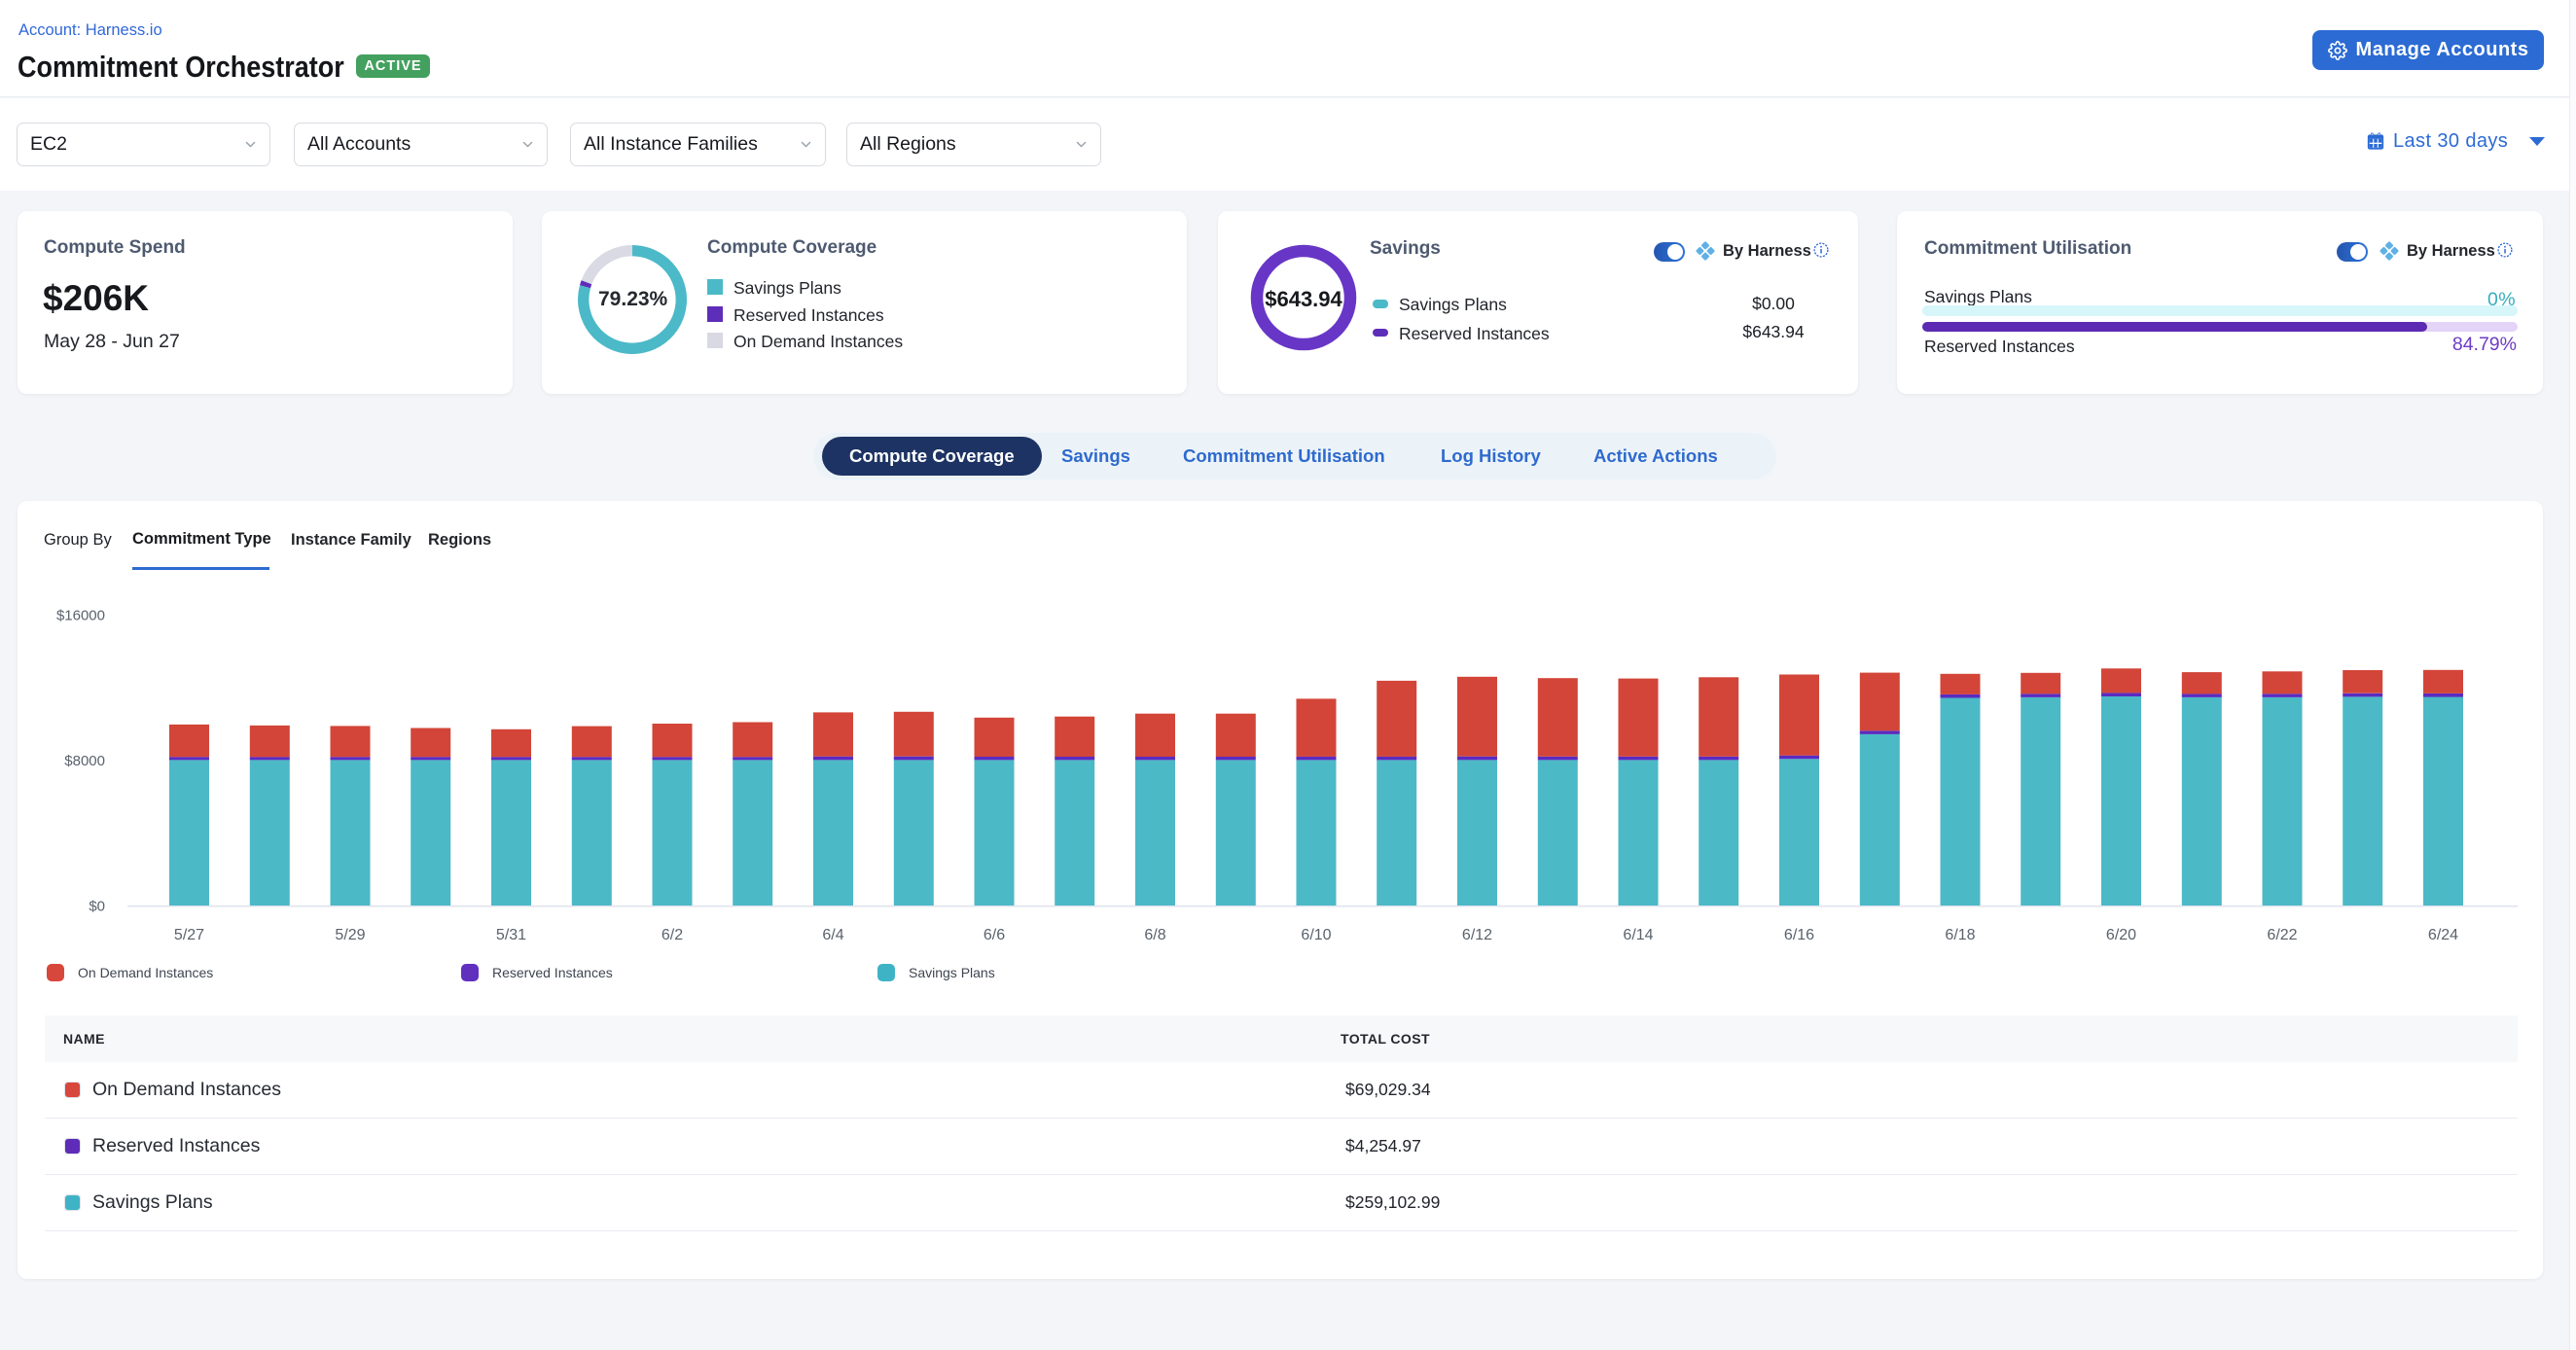 The height and width of the screenshot is (1350, 2576). What do you see at coordinates (1960, 935) in the screenshot?
I see `svg-text: 6/18` at bounding box center [1960, 935].